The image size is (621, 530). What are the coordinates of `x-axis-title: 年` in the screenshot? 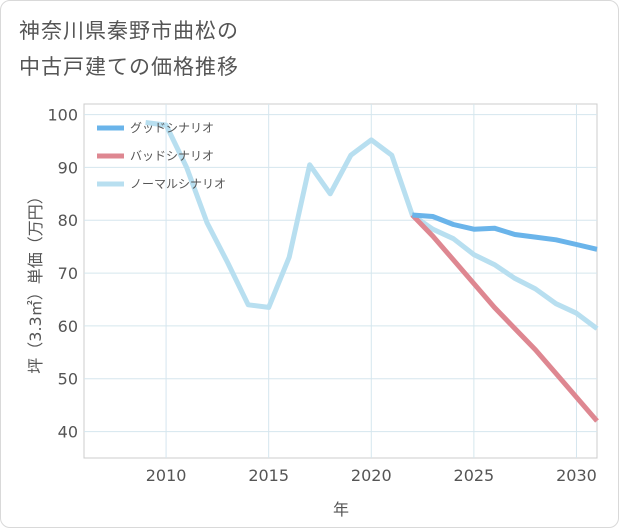 It's located at (341, 509).